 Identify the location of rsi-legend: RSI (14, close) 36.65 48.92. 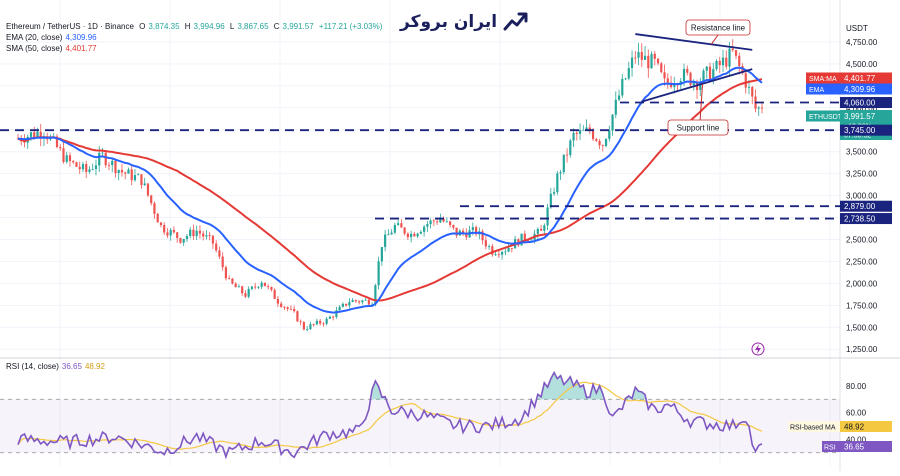
(57, 366).